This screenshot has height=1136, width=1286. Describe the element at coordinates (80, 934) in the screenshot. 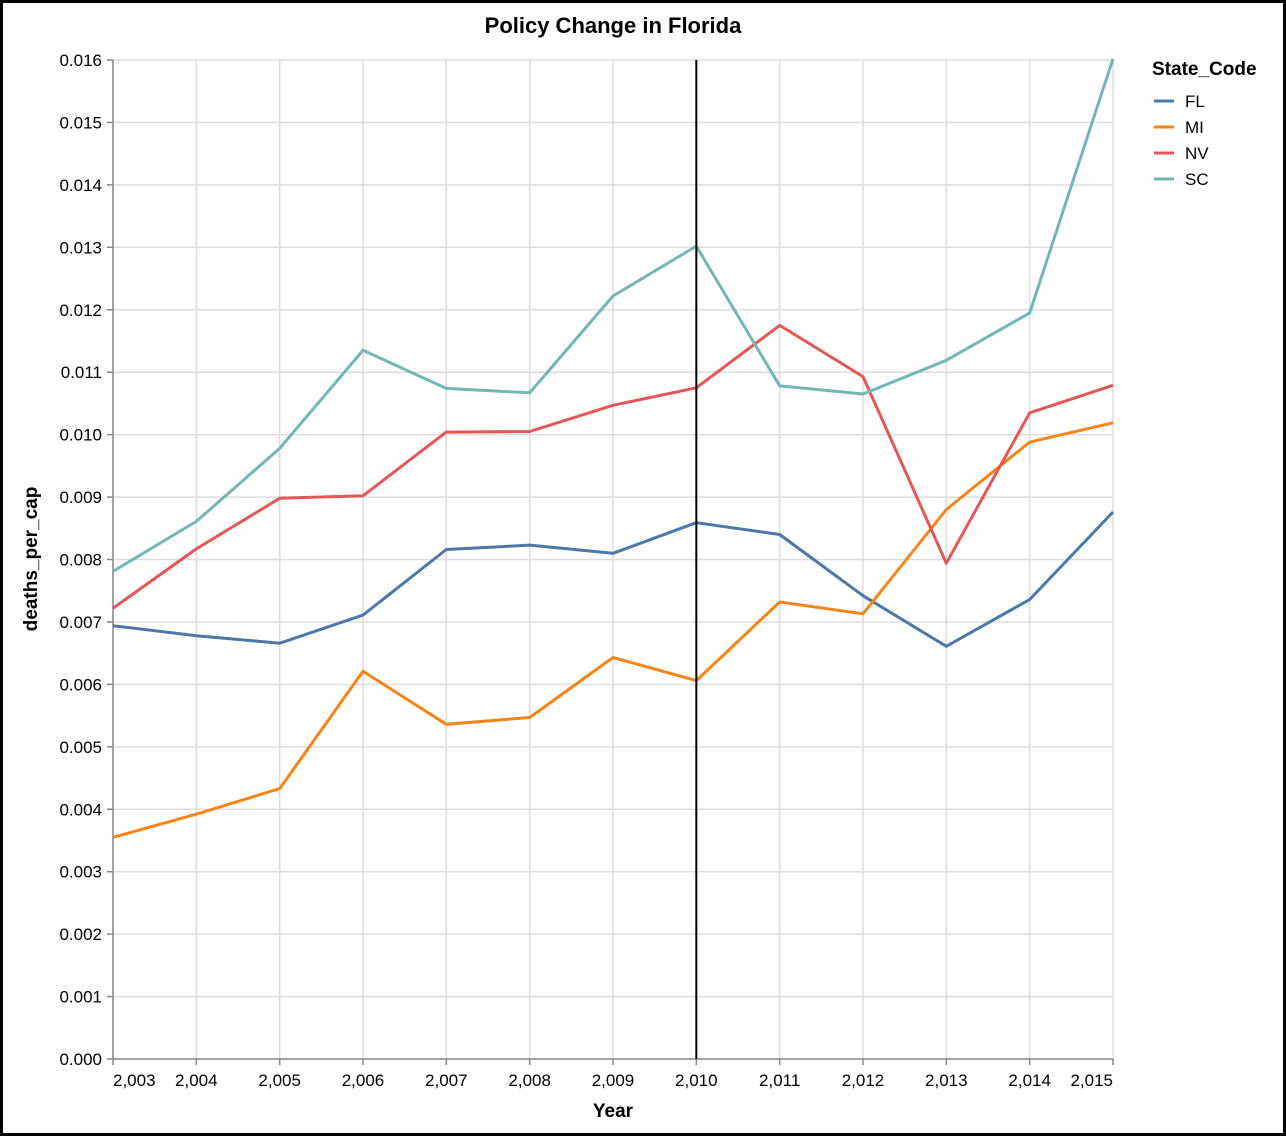

I see `y-tick-label: 0.002` at that location.